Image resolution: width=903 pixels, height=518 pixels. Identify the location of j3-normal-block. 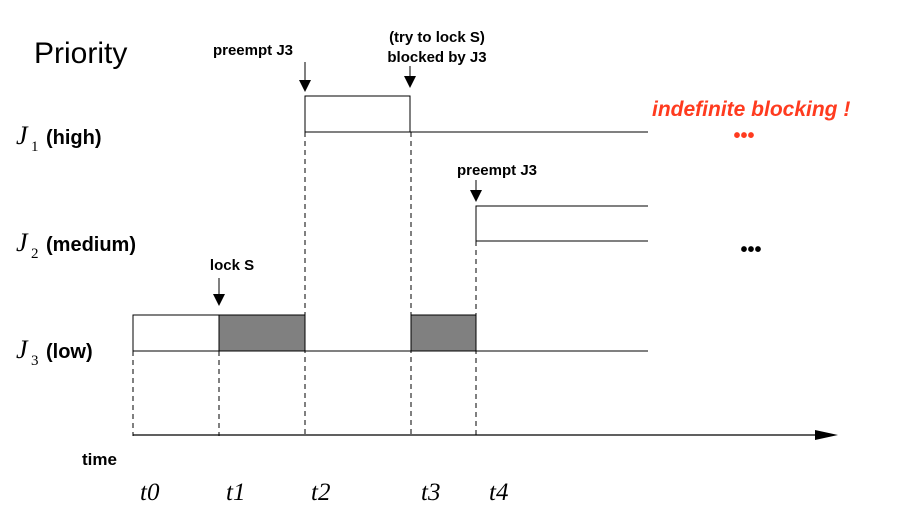
(176, 333).